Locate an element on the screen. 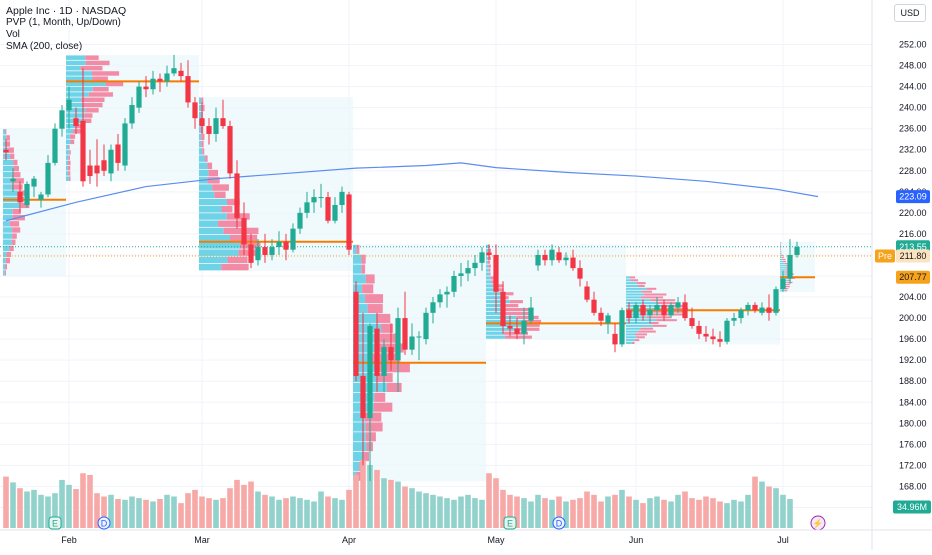 The width and height of the screenshot is (932, 555). volume-badge: 34.96M is located at coordinates (912, 507).